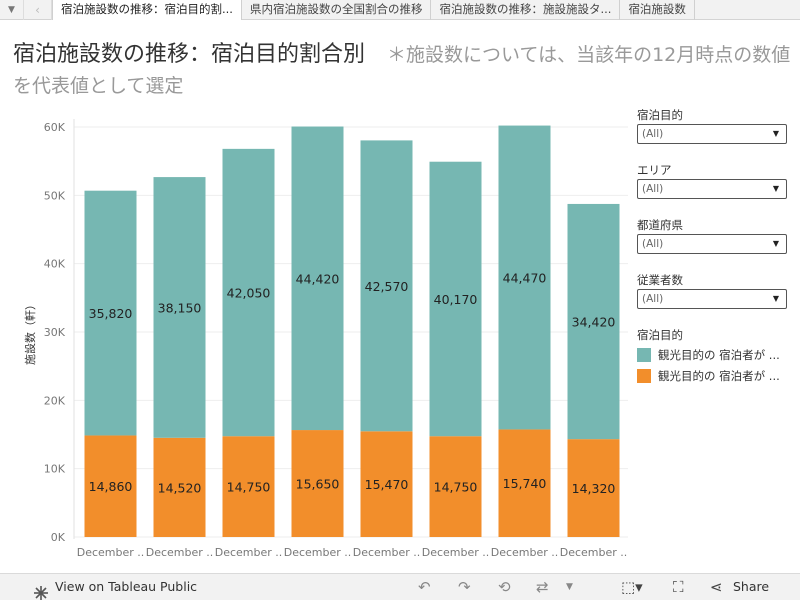 The image size is (800, 606). I want to click on revert-icon: ⟲, so click(504, 587).